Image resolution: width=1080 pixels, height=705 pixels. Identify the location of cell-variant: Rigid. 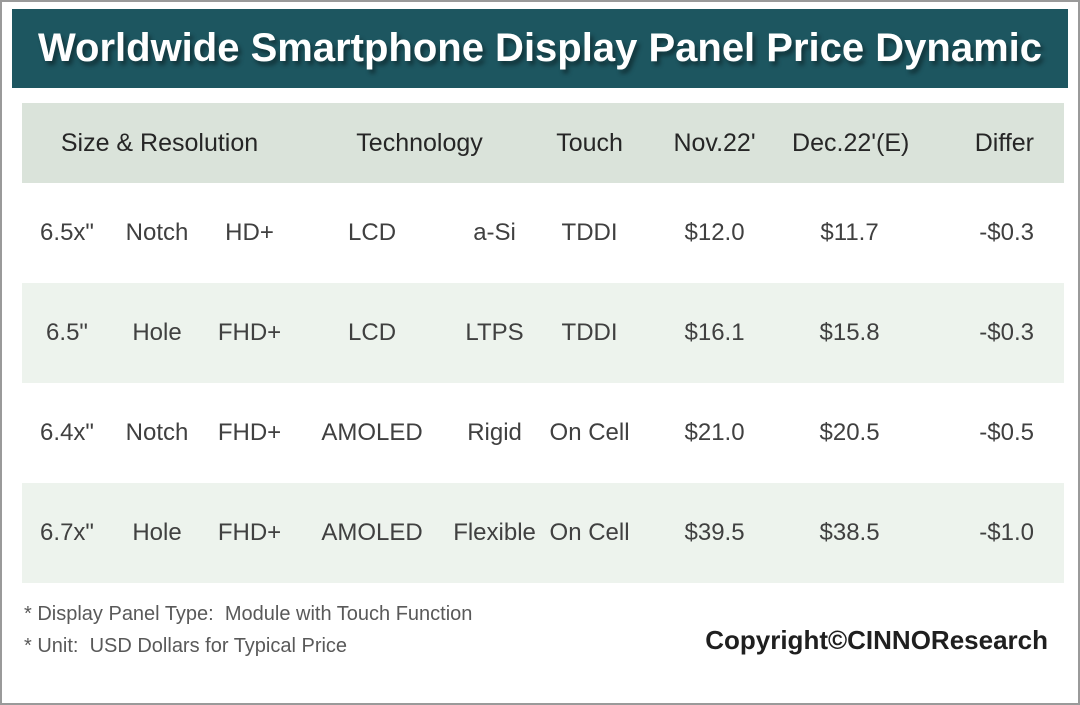
(495, 433).